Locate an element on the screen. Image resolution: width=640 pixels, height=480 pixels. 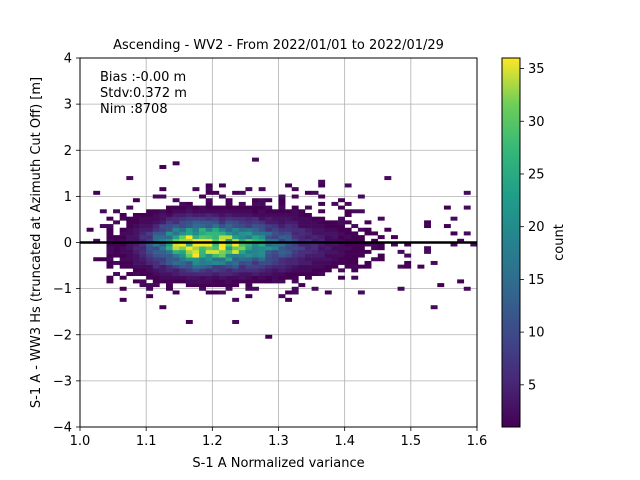
y-tick-label: 2 is located at coordinates (68, 151).